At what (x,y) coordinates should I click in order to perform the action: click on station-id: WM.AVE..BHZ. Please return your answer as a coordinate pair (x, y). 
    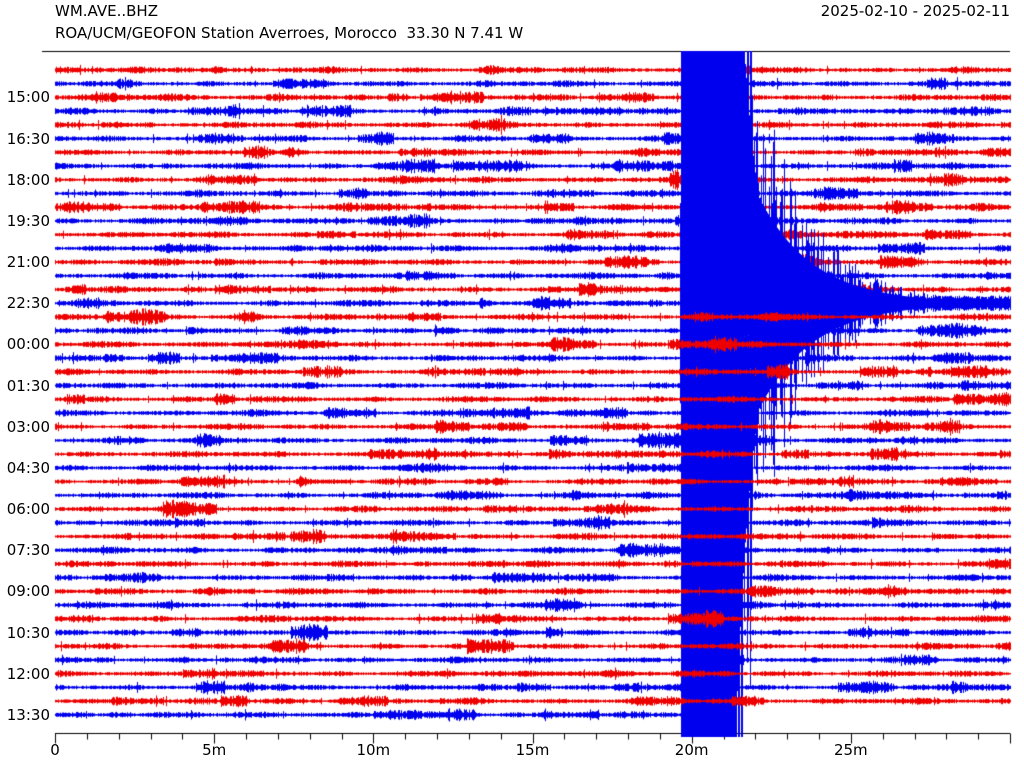
    Looking at the image, I should click on (106, 11).